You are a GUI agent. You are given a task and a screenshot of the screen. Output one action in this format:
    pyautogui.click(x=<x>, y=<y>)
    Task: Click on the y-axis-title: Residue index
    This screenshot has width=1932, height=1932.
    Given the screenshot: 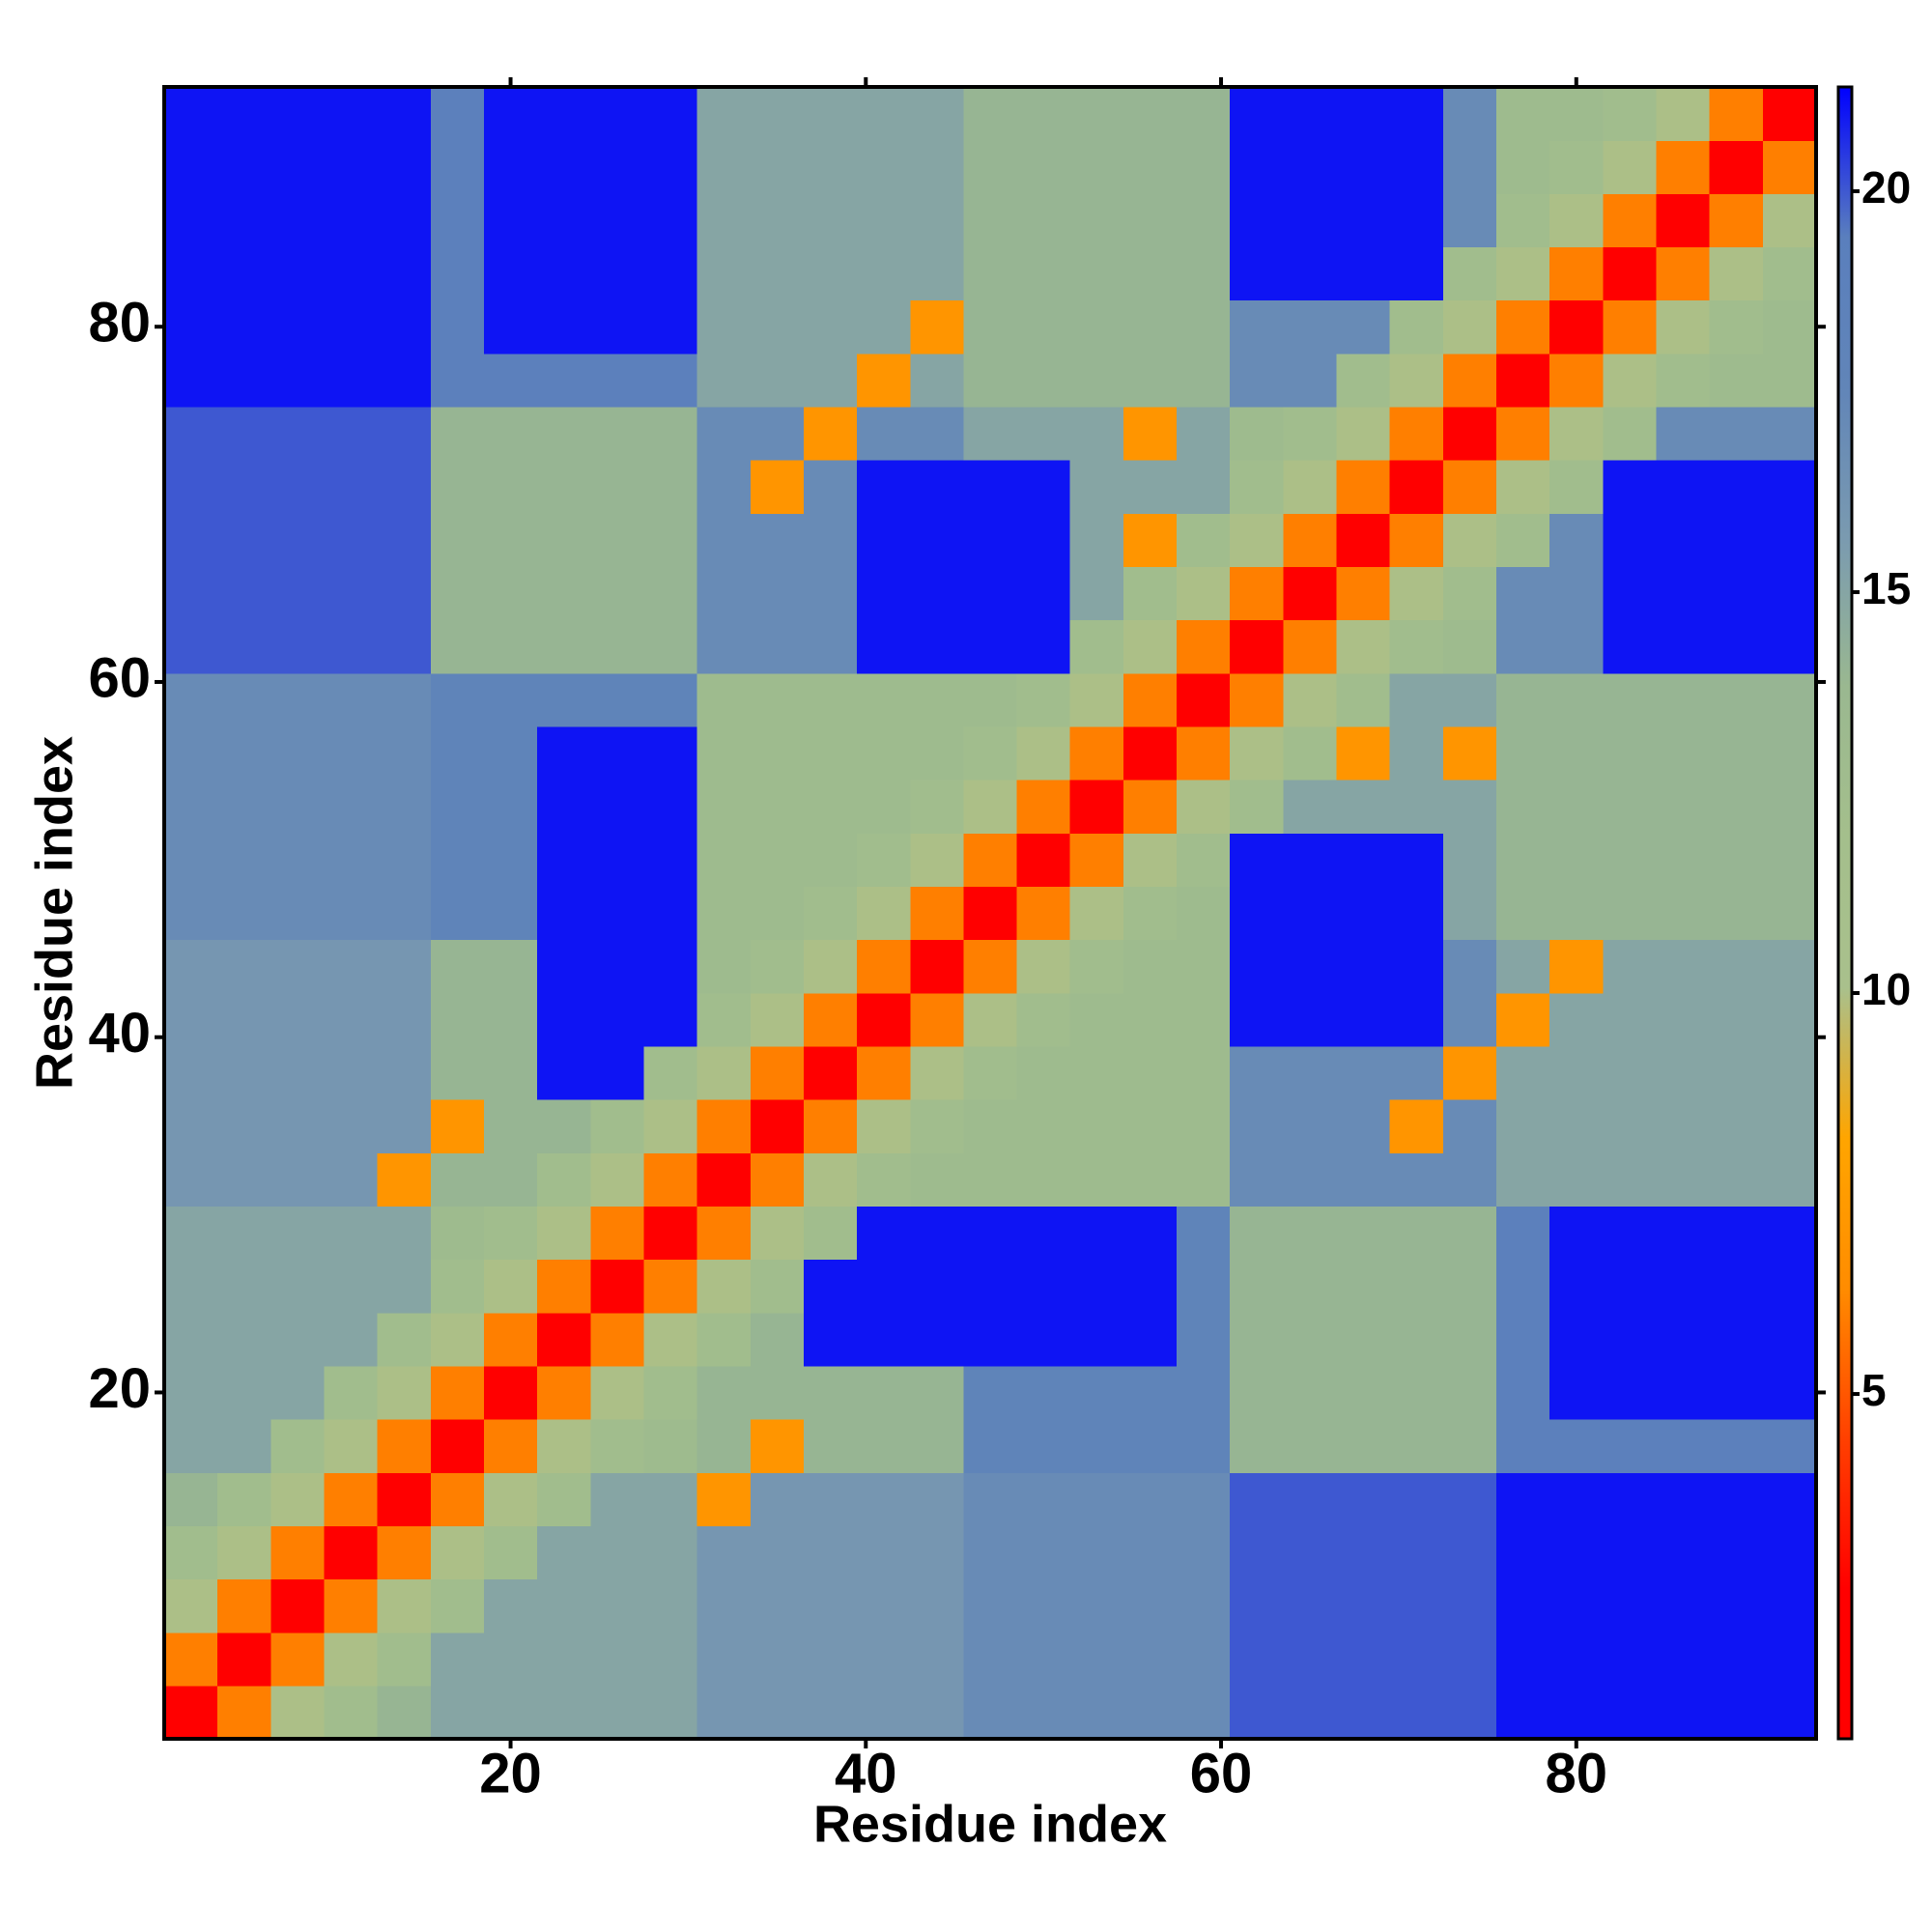 What is the action you would take?
    pyautogui.click(x=54, y=913)
    